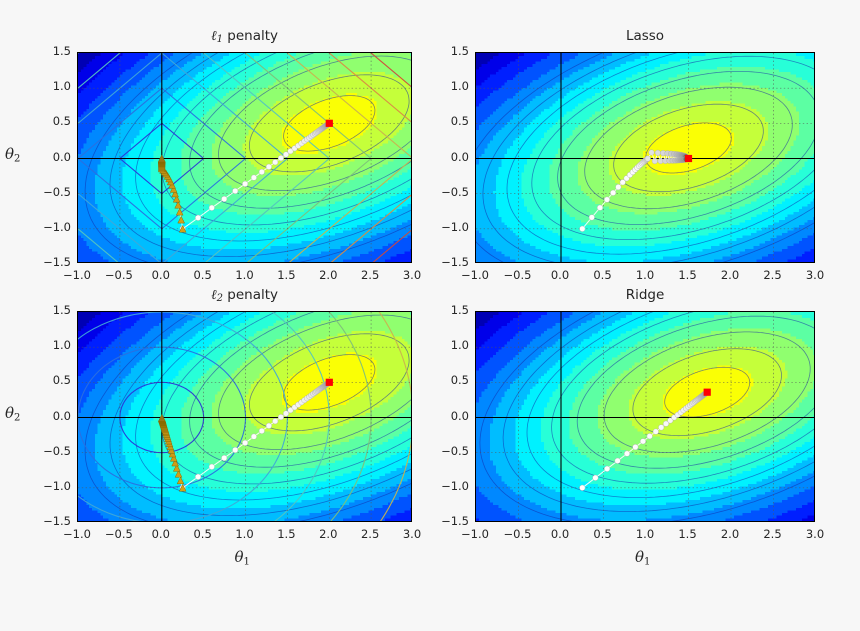 This screenshot has height=631, width=860. I want to click on plot-area-l1-penalty, so click(244, 157).